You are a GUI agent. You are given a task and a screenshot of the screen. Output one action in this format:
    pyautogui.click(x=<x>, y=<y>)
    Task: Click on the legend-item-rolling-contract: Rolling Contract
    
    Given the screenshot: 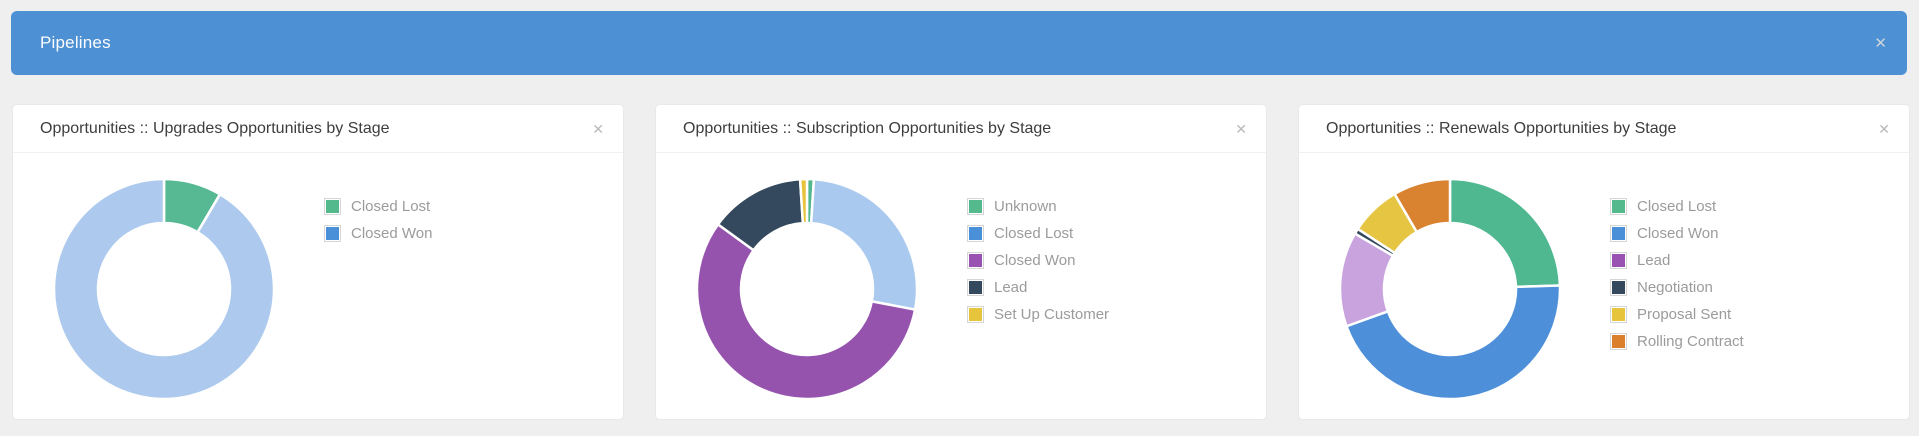 What is the action you would take?
    pyautogui.click(x=1677, y=341)
    